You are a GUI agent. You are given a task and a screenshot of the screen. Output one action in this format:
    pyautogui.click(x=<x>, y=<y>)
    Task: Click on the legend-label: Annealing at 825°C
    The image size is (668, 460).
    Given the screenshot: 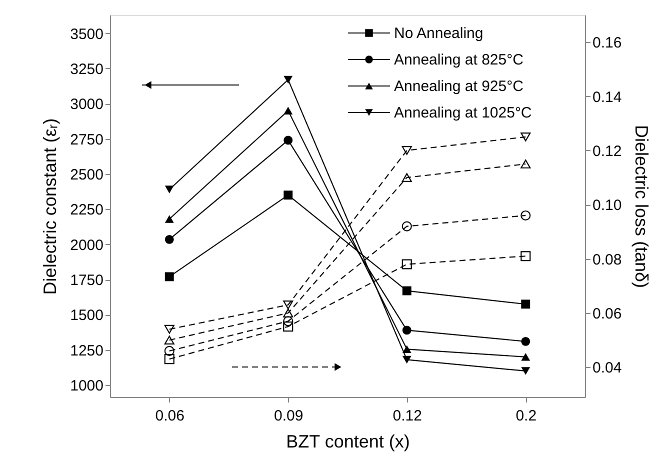 What is the action you would take?
    pyautogui.click(x=459, y=60)
    